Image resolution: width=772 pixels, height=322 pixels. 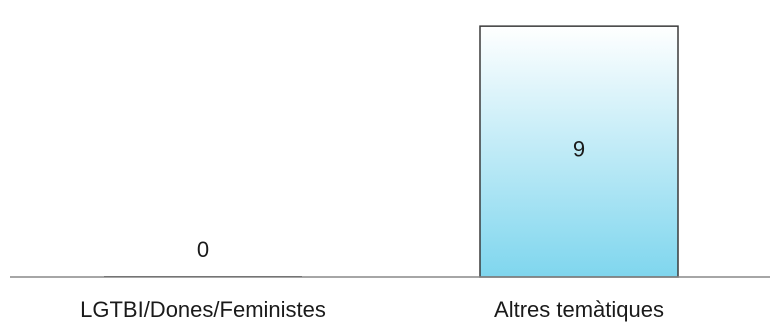 I want to click on category-label-0: LGTBI/Dones/Feministes, so click(x=203, y=309).